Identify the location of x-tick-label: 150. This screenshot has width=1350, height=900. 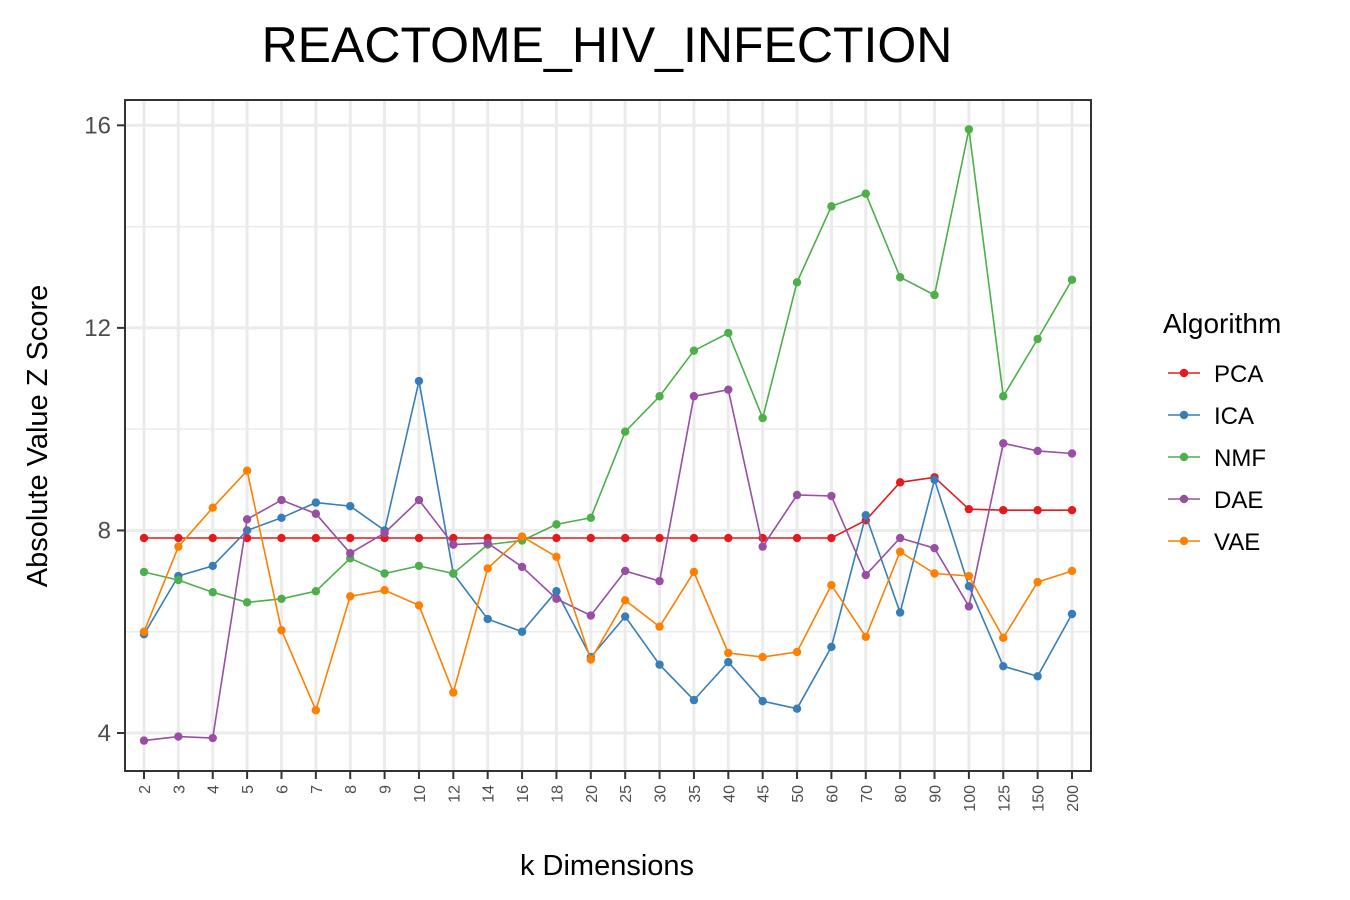
(1039, 798).